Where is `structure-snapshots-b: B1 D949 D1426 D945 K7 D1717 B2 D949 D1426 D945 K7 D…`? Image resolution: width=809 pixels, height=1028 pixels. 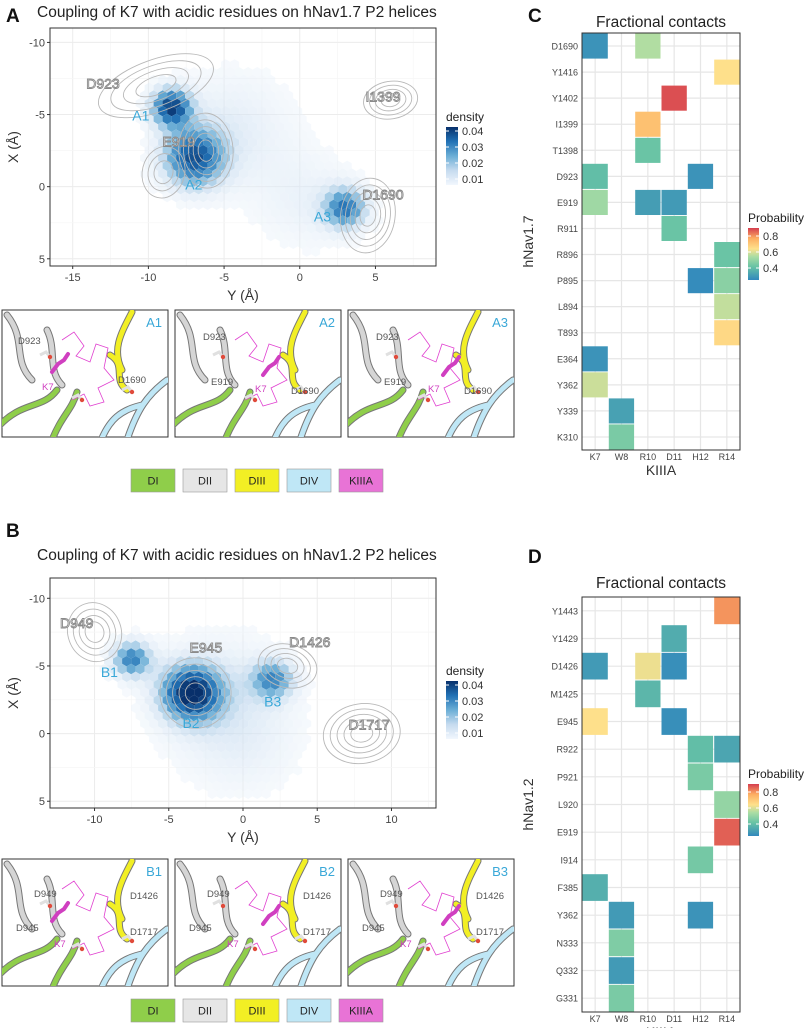 structure-snapshots-b: B1 D949 D1426 D945 K7 D1717 B2 D949 D1426 D945 K7 D… is located at coordinates (258, 922).